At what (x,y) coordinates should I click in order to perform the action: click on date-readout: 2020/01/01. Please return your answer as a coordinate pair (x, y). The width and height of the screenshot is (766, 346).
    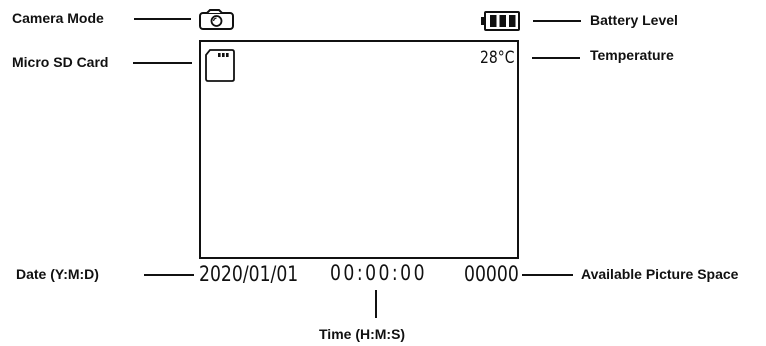
    Looking at the image, I should click on (249, 274).